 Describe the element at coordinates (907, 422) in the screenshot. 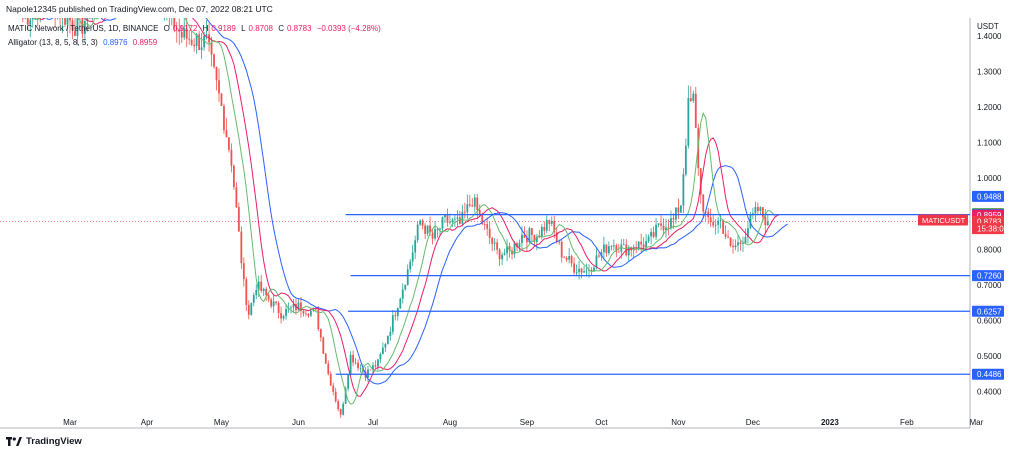

I see `x-tick-label: Feb` at that location.